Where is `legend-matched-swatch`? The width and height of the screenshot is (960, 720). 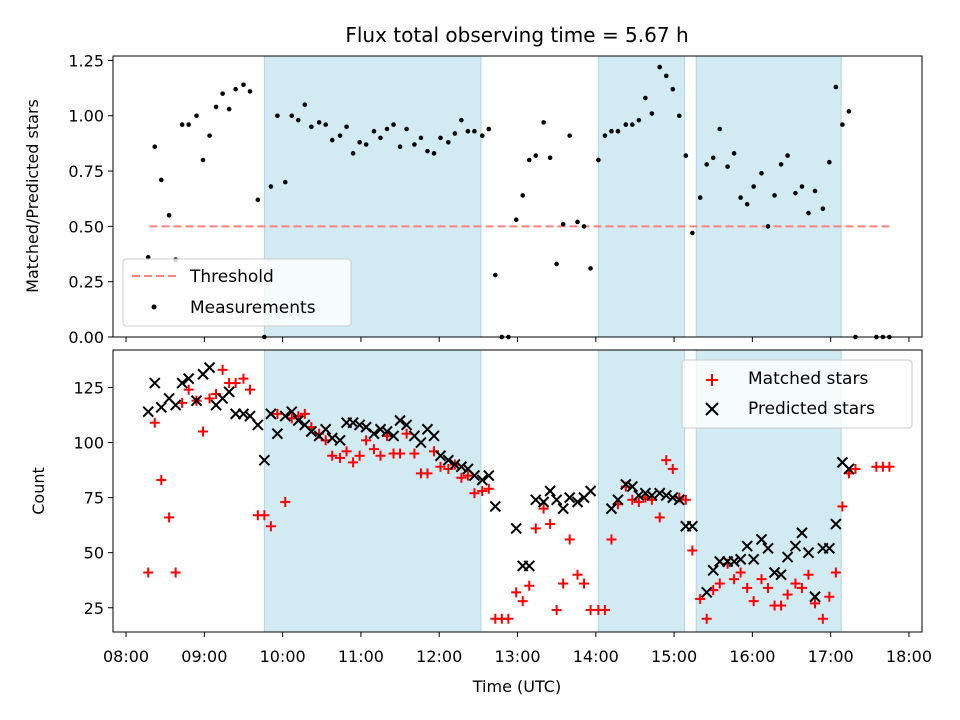 legend-matched-swatch is located at coordinates (712, 380).